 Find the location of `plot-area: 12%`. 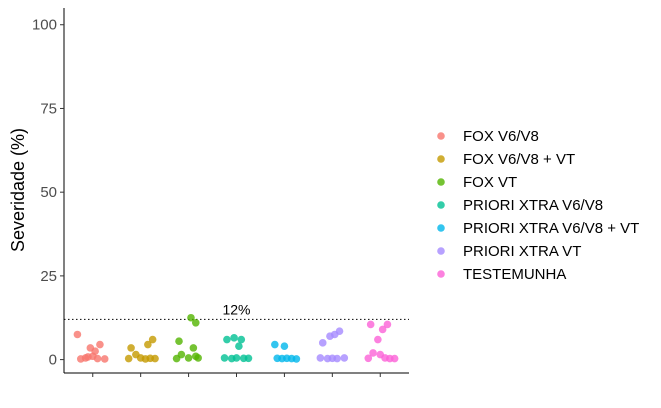

plot-area: 12% is located at coordinates (236, 332).